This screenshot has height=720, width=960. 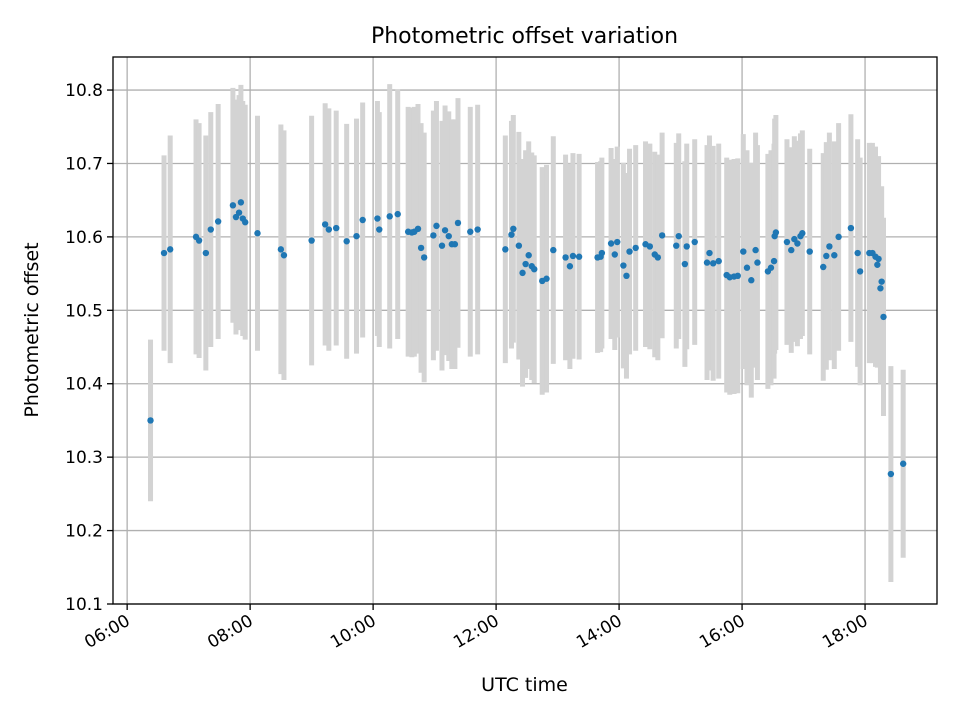 I want to click on y-tick-label: 10.4, so click(x=84, y=385).